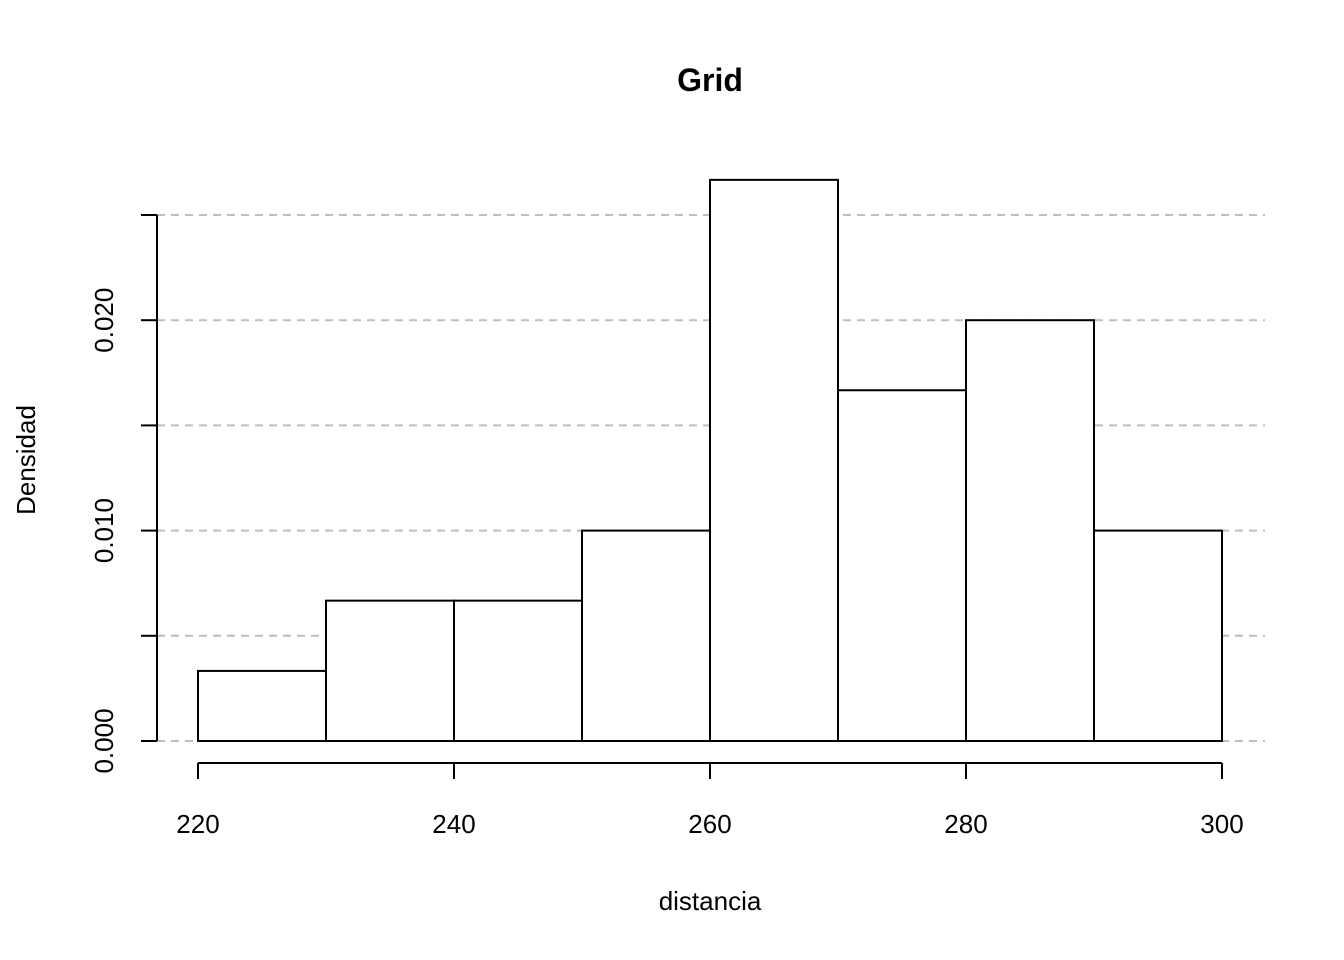 Image resolution: width=1344 pixels, height=960 pixels. Describe the element at coordinates (104, 740) in the screenshot. I see `y-tick-label: 0.000` at that location.